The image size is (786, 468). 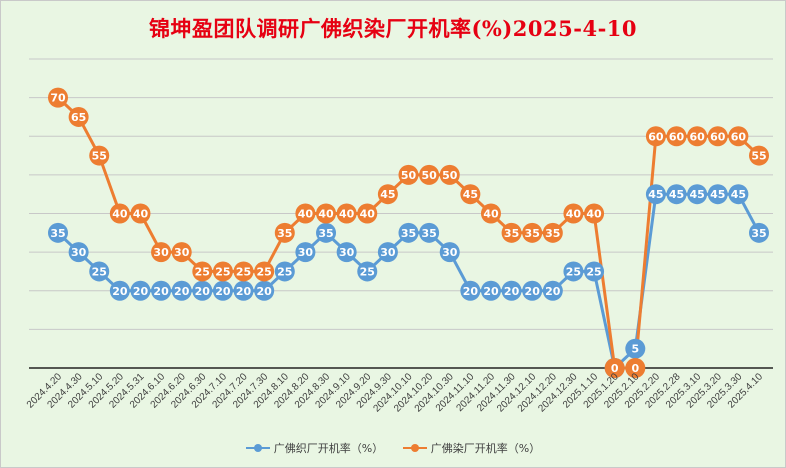 What do you see at coordinates (393, 28) in the screenshot?
I see `chart-title: 锦坤盈团队调研广佛织染厂开机率(%)2025-4-10` at bounding box center [393, 28].